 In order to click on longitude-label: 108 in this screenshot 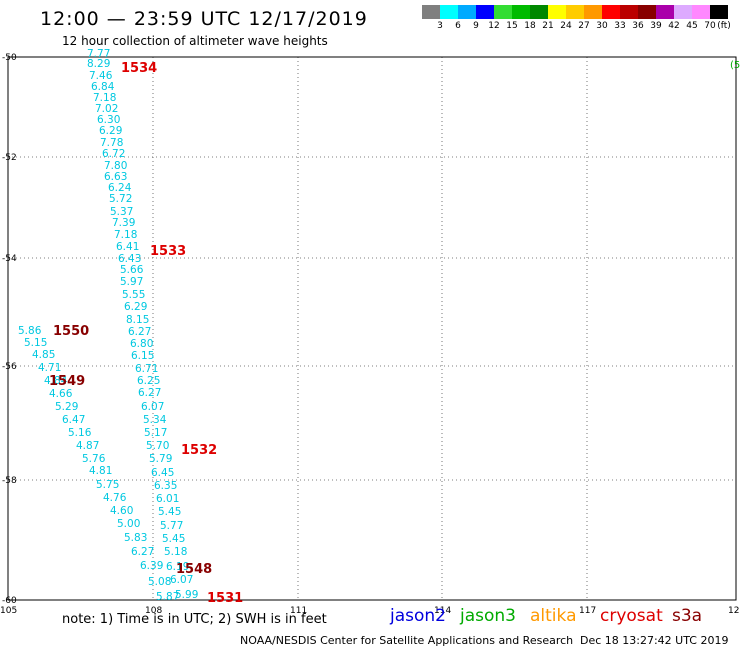, I will do `click(153, 611)`.